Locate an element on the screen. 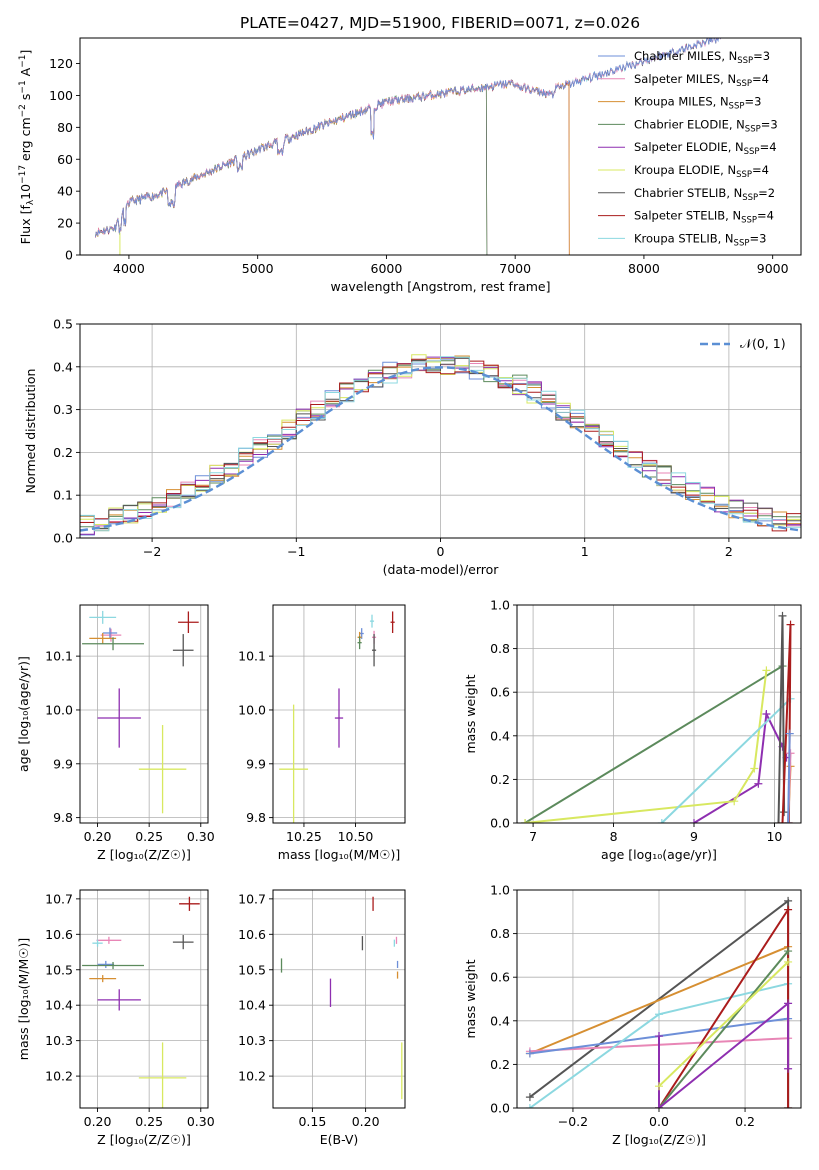  x-axis-label: (data-model)/error is located at coordinates (441, 569).